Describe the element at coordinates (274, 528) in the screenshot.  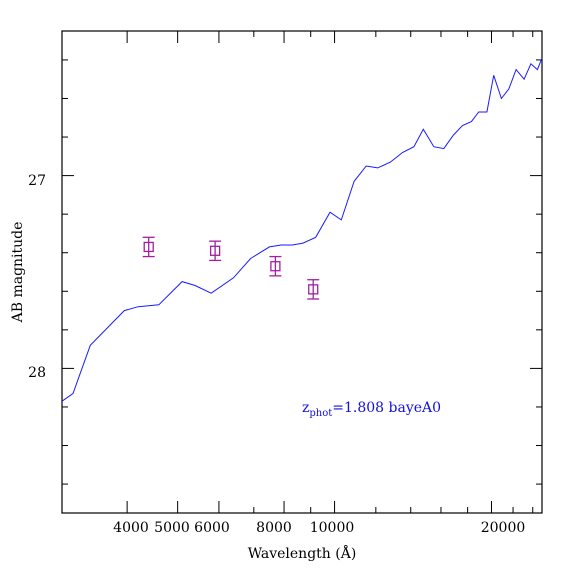
I see `x-tick-label-8000: 8000` at that location.